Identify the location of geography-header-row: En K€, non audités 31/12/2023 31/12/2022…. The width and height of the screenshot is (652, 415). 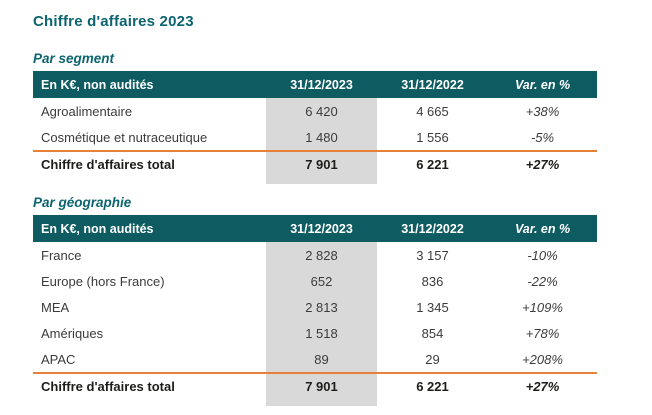
(315, 228).